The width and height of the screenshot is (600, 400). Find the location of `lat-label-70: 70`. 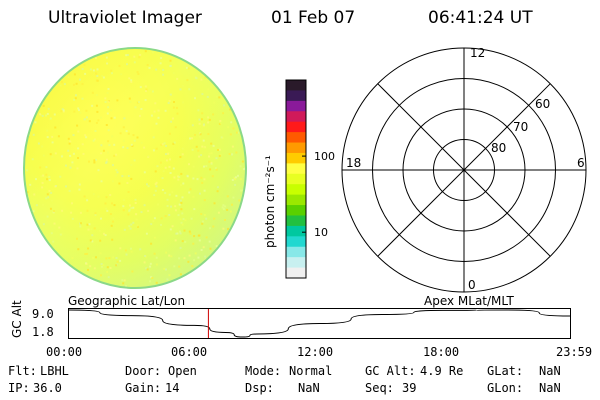

lat-label-70: 70 is located at coordinates (521, 127).